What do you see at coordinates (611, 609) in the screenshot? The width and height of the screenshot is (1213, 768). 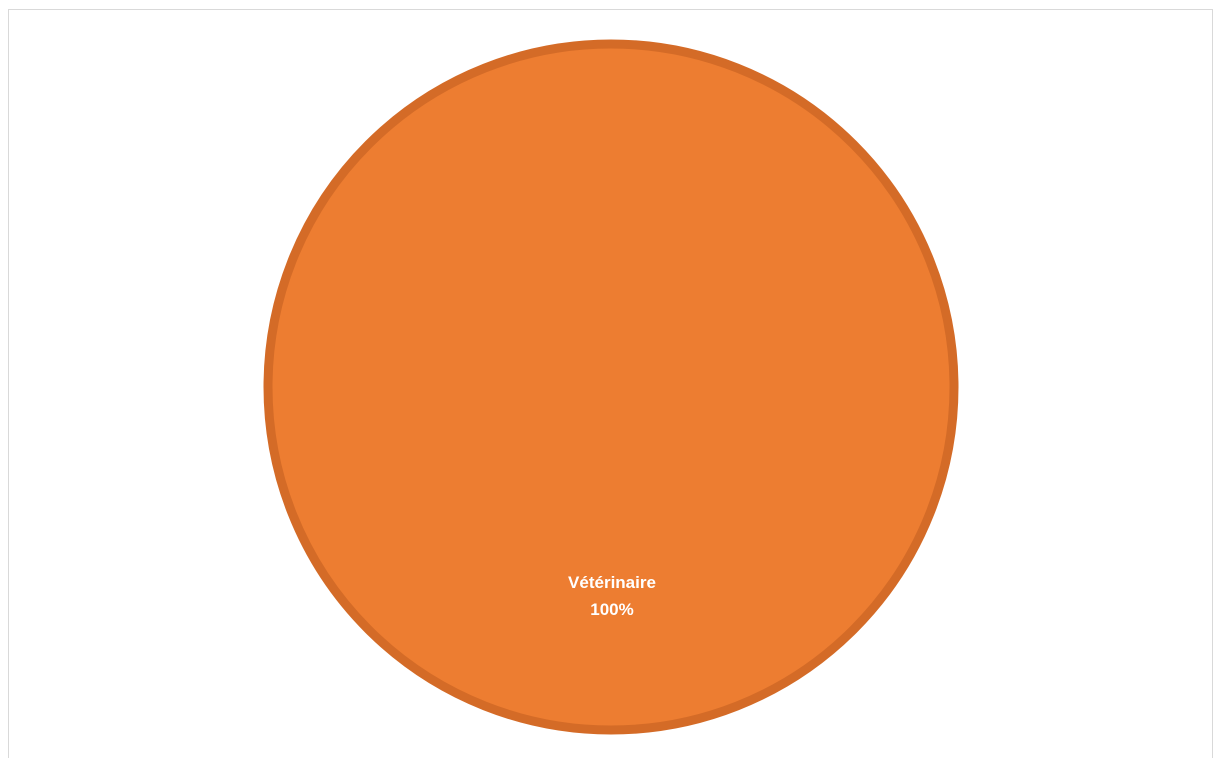 I see `slice-label-percent: 100%` at bounding box center [611, 609].